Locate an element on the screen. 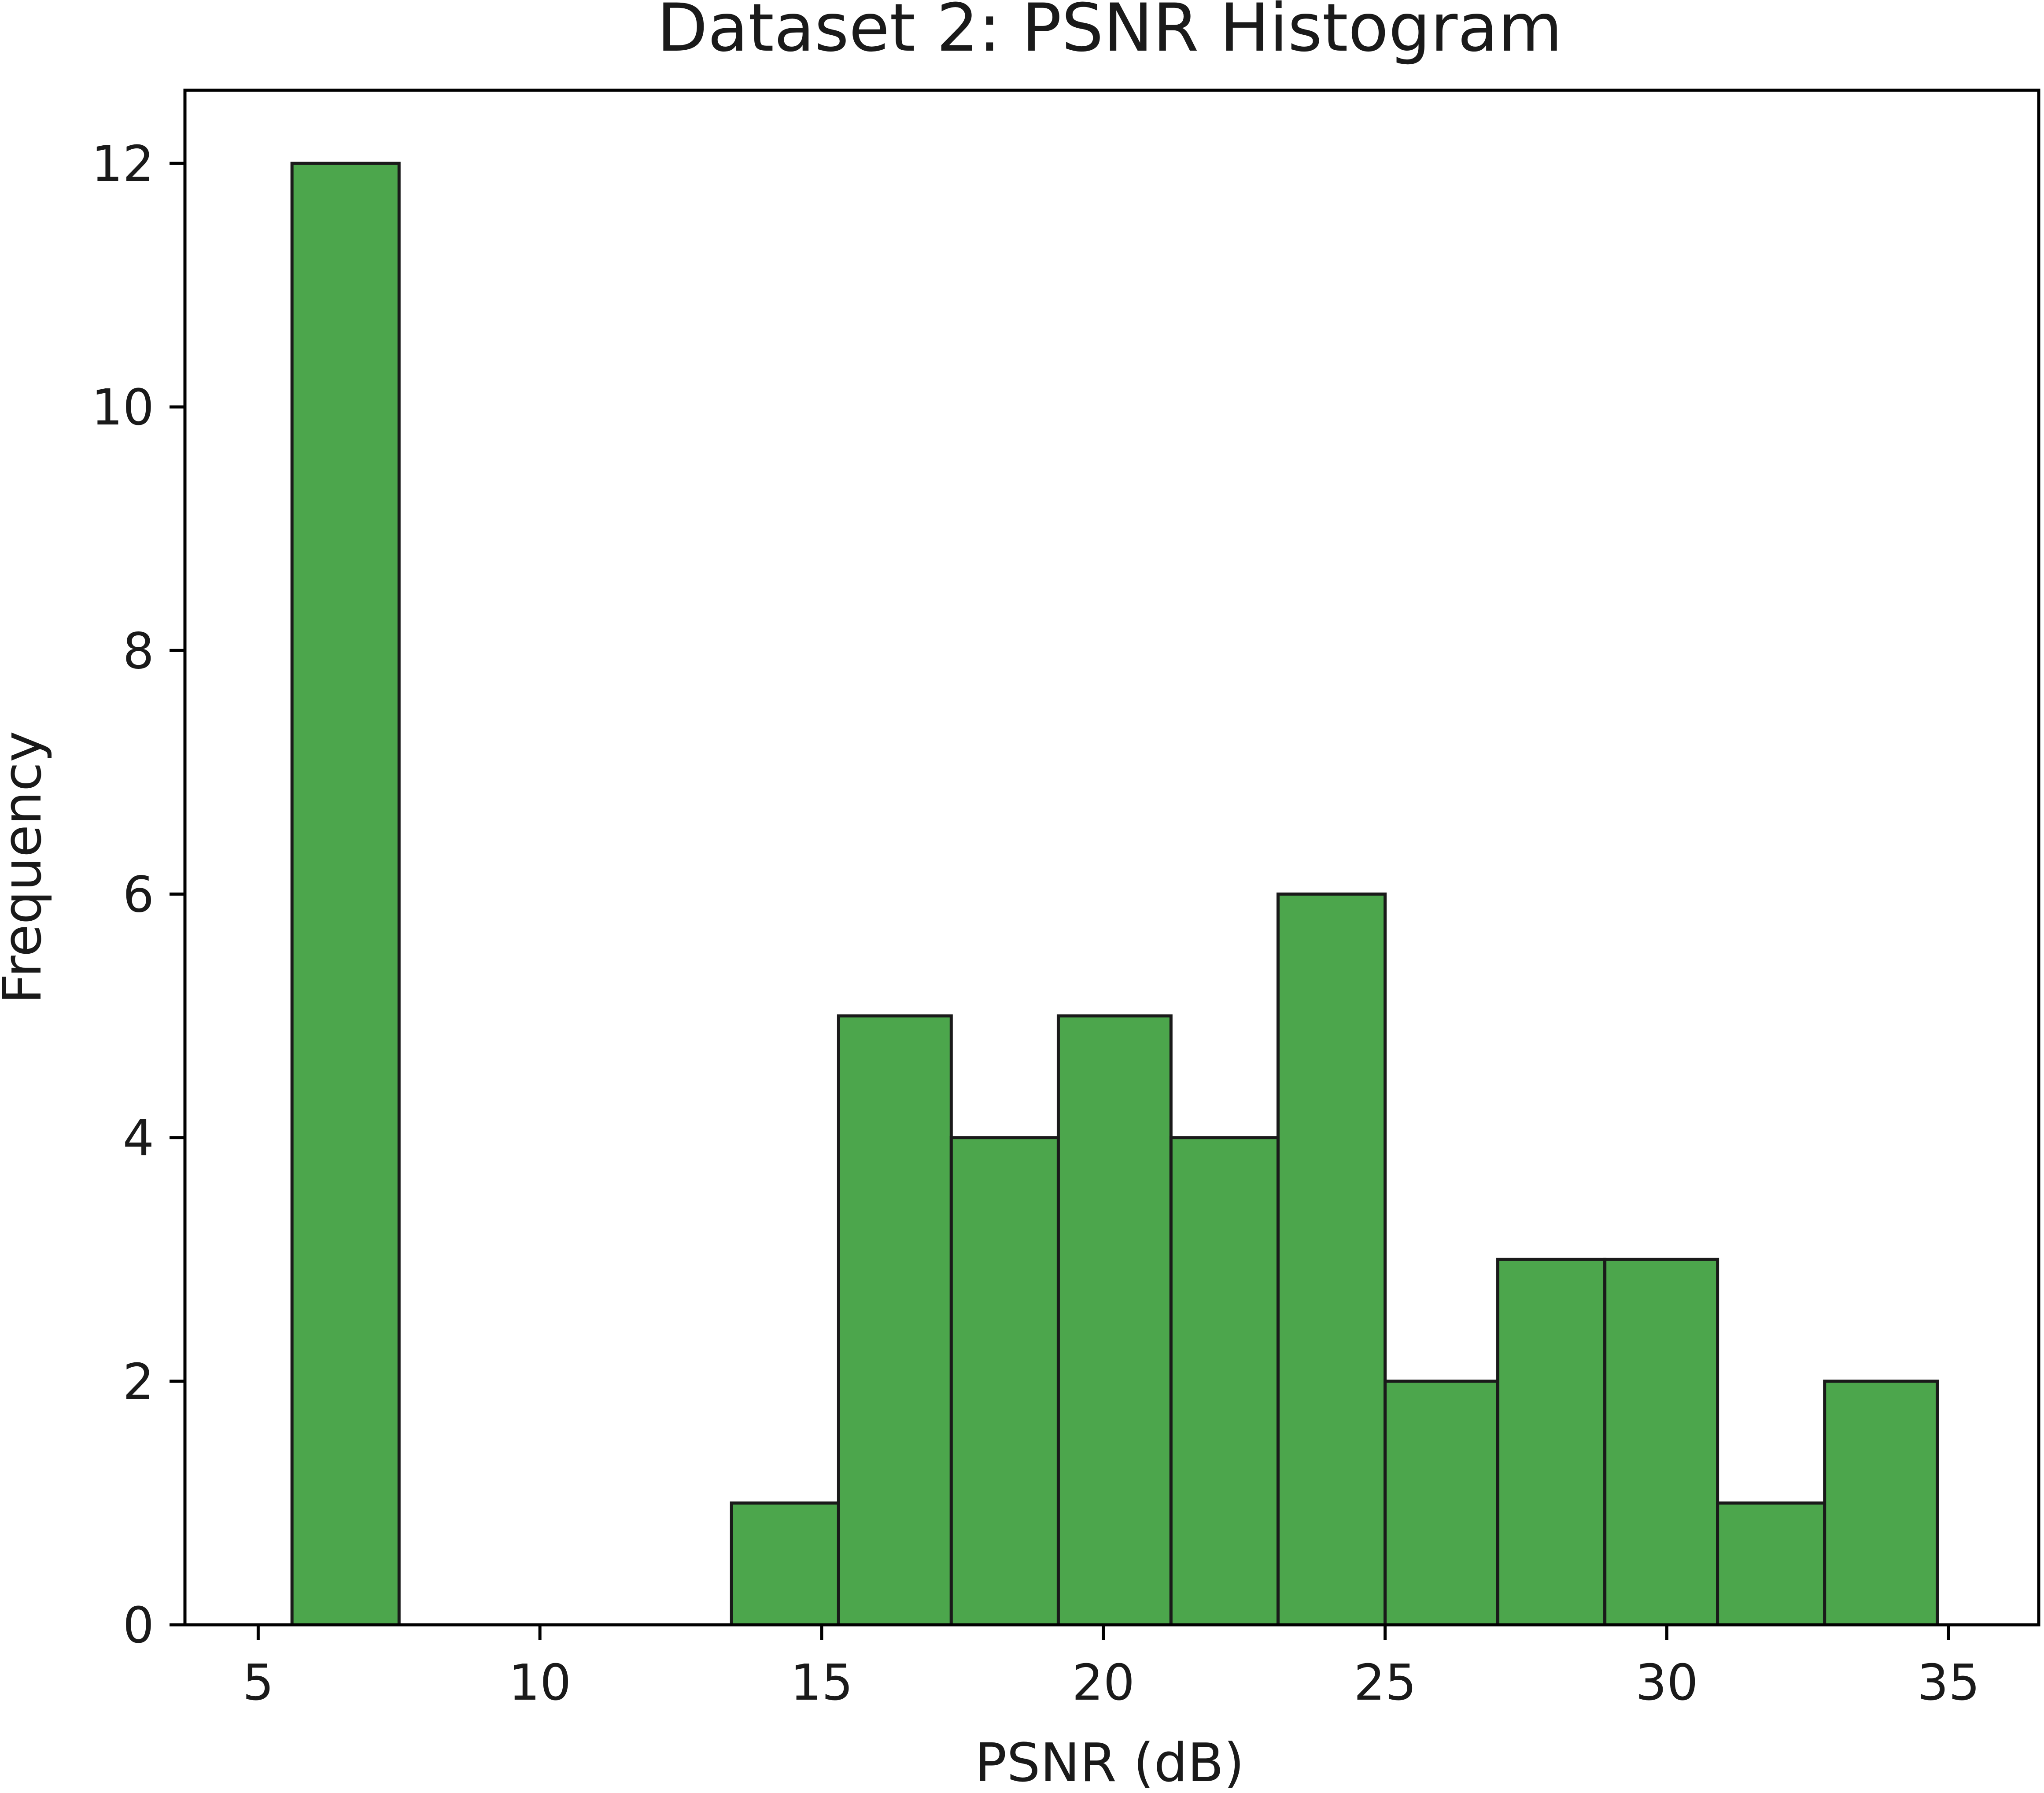  x-tick-label: 15 is located at coordinates (821, 1683).